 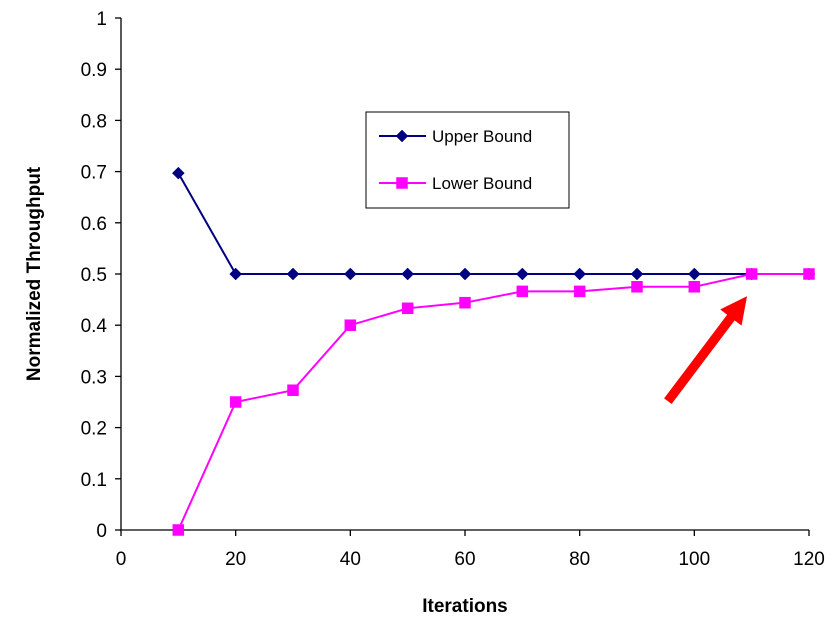 What do you see at coordinates (482, 183) in the screenshot?
I see `legend-label: Lower Bound` at bounding box center [482, 183].